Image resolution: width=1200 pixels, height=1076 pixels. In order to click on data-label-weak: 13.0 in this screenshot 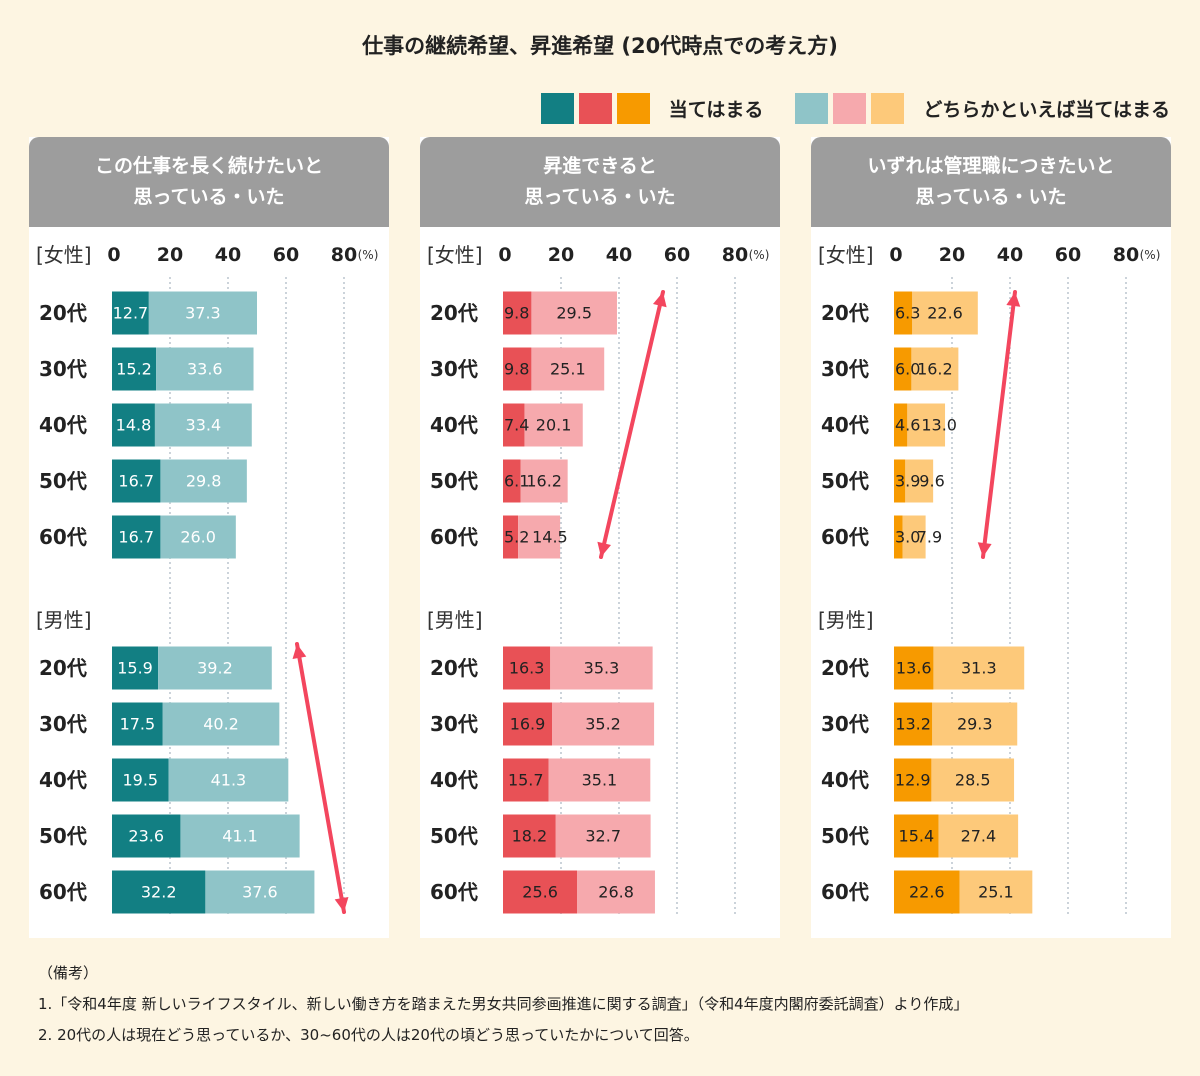, I will do `click(939, 425)`.